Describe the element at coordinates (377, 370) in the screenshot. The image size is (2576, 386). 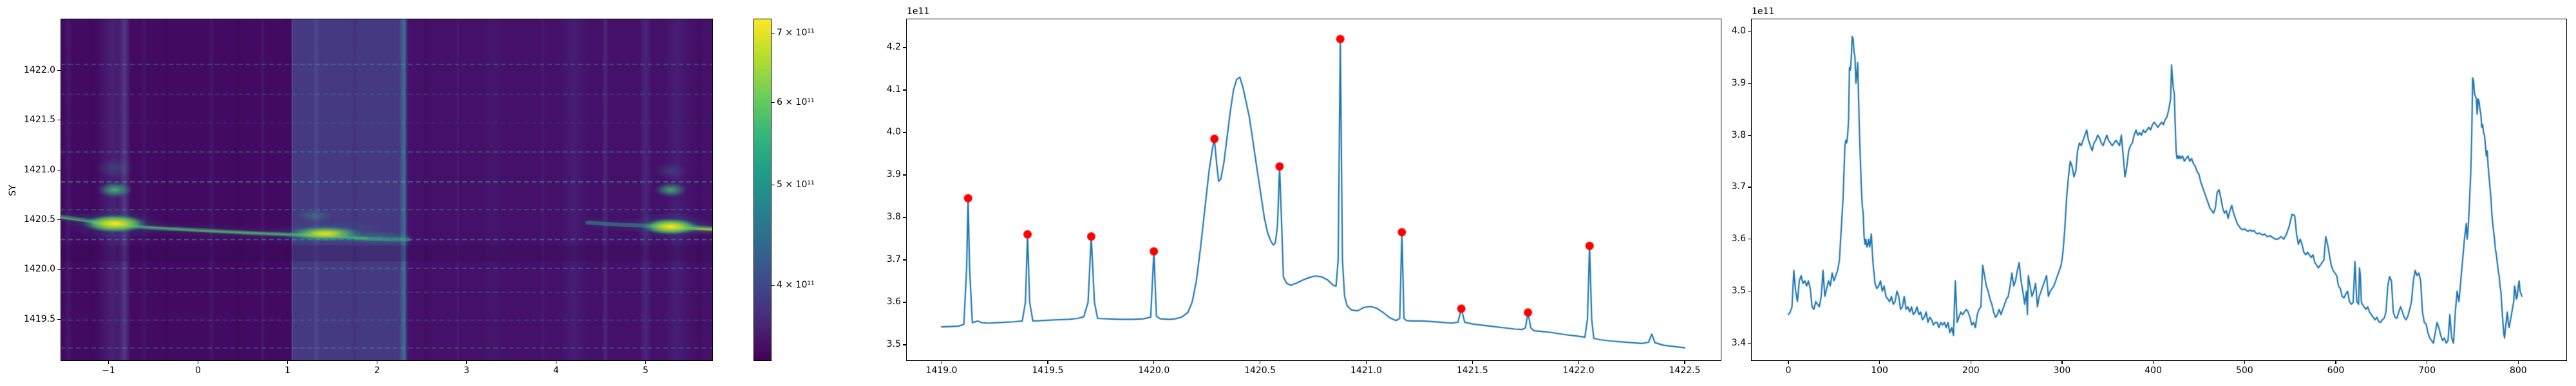
I see `x-tick-label: 2` at that location.